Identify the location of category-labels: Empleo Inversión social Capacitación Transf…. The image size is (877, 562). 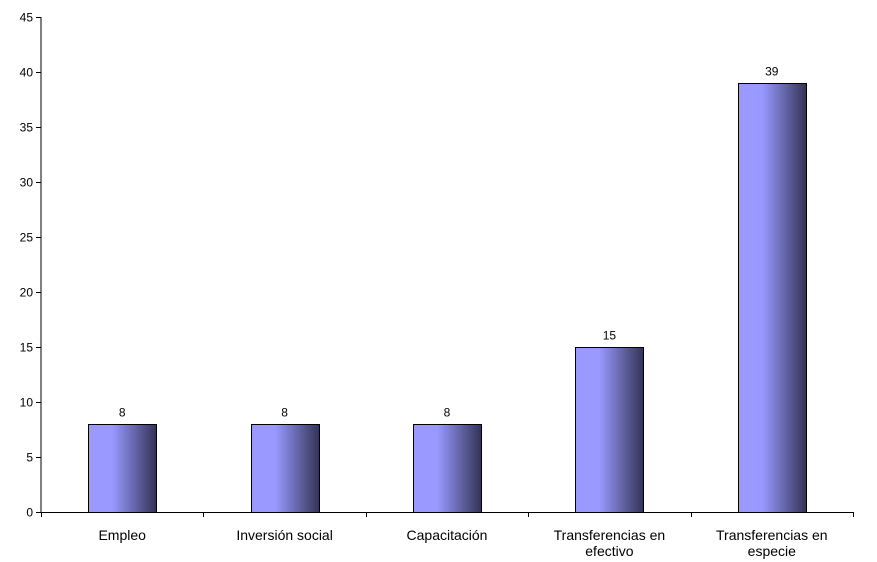
(462, 543).